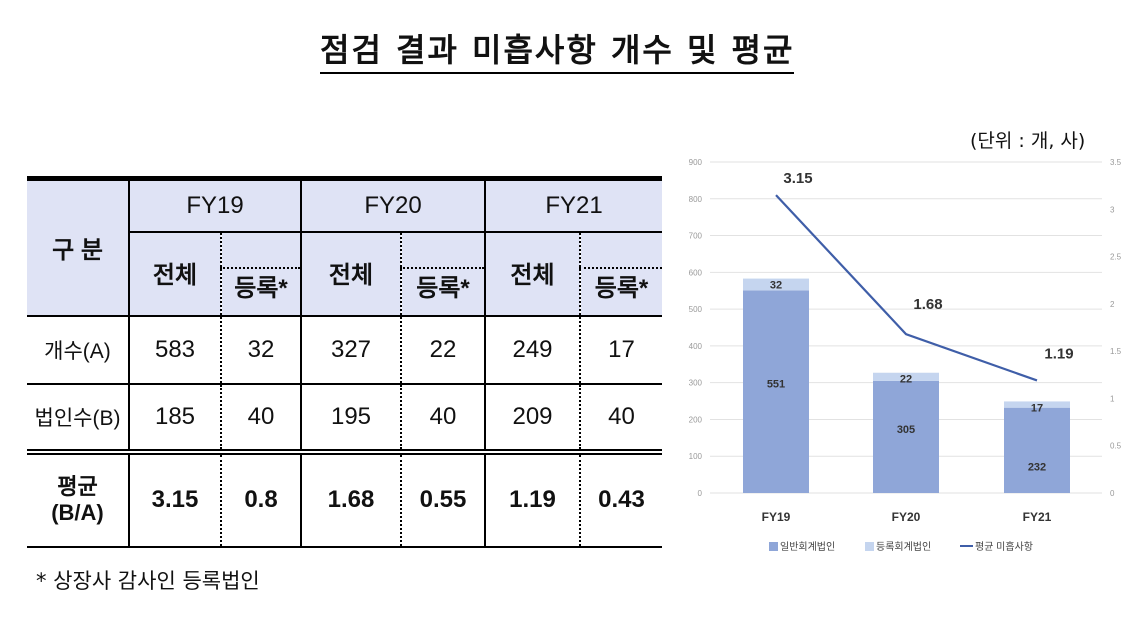  I want to click on cell: 327, so click(351, 350).